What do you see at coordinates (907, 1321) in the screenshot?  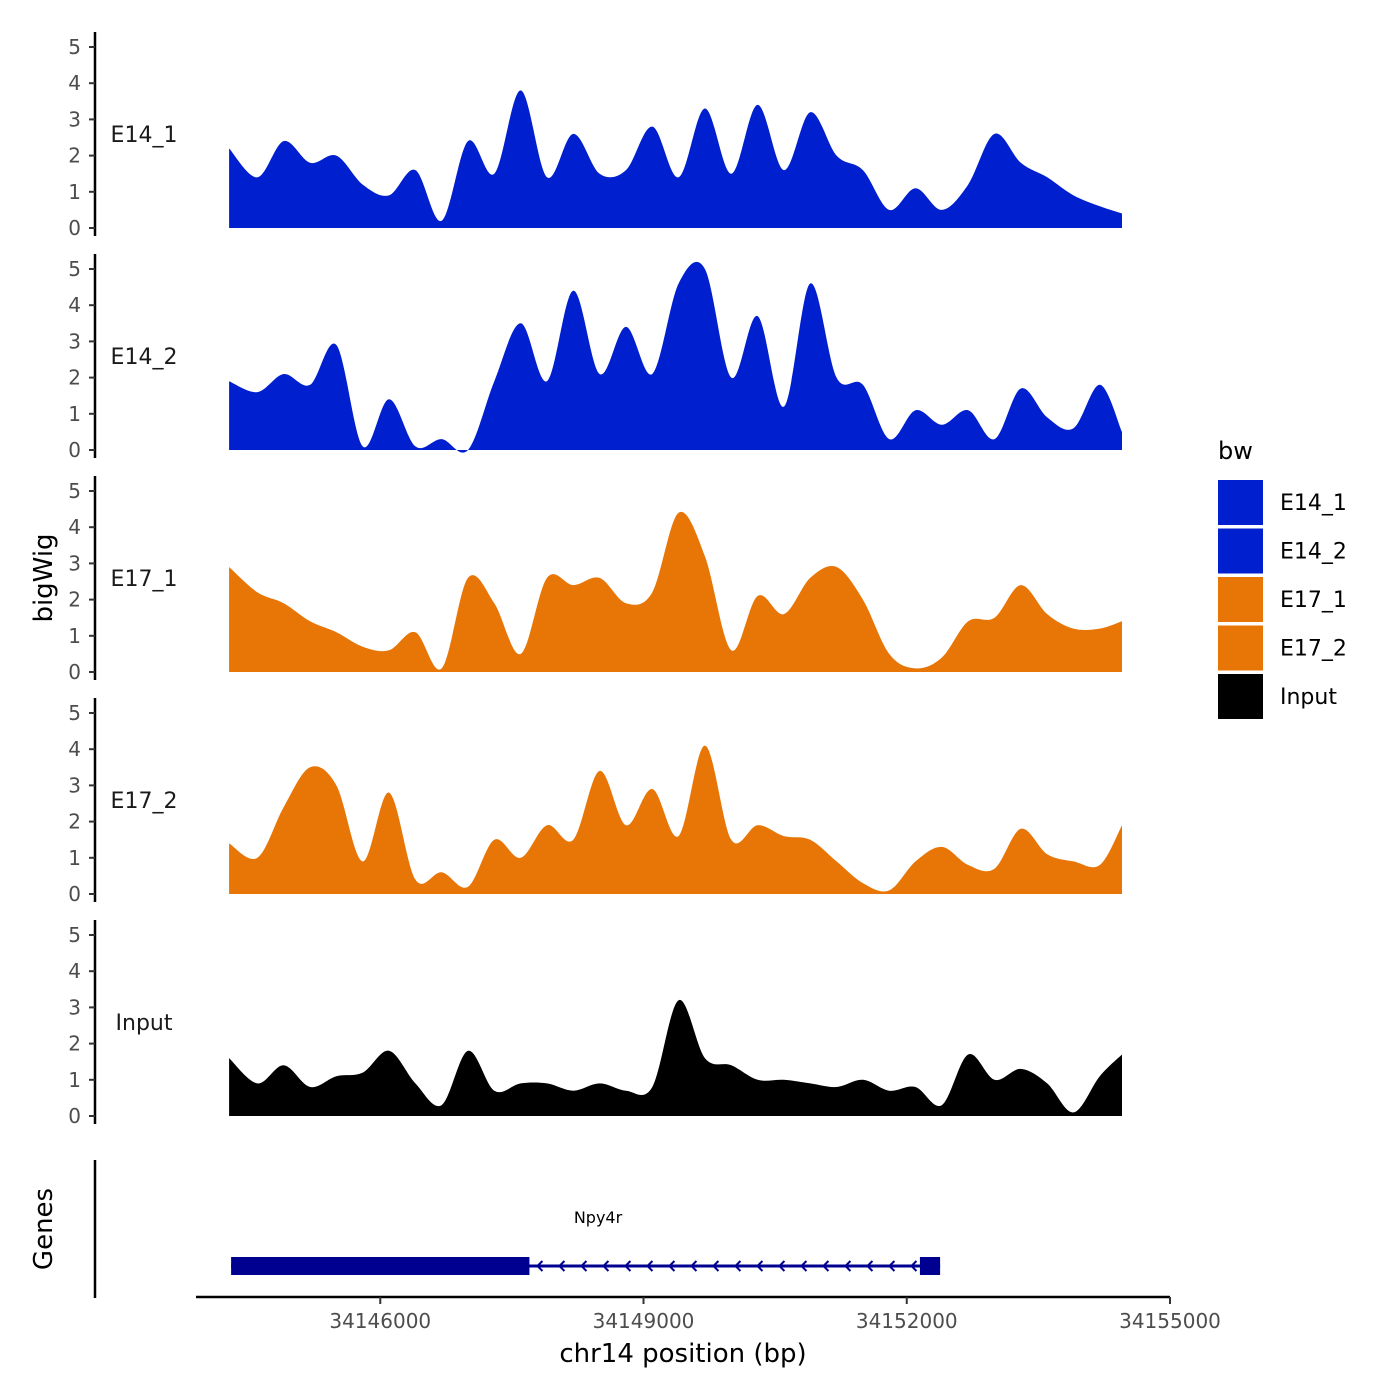 I see `x-tick-label: 34152000` at bounding box center [907, 1321].